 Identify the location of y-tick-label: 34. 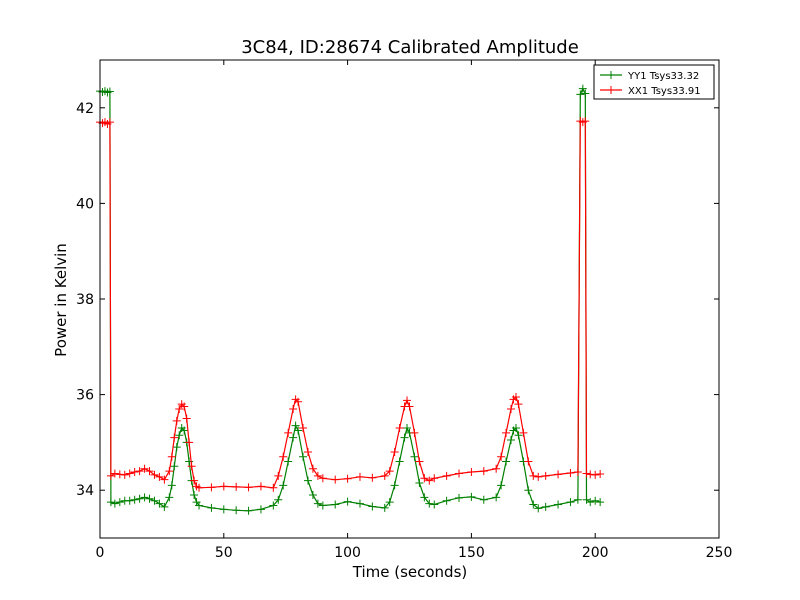
(85, 491).